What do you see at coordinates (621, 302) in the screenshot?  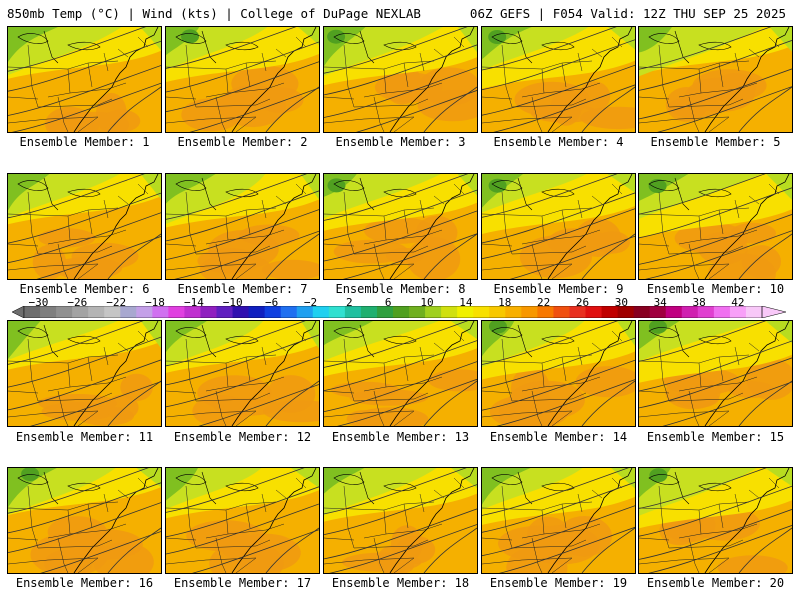 I see `colorbar-tick-label: 30` at bounding box center [621, 302].